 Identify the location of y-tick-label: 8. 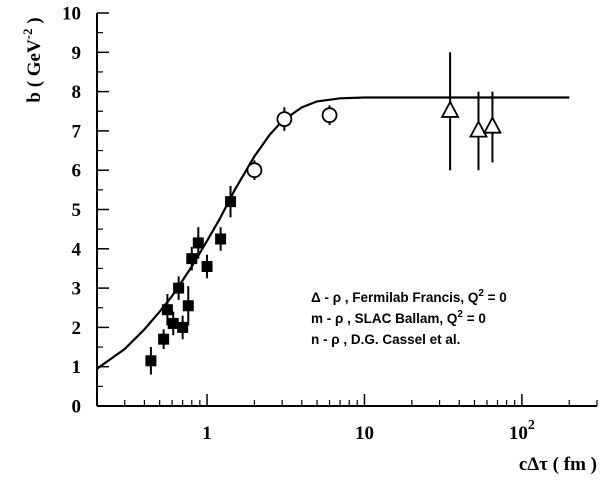
(77, 92).